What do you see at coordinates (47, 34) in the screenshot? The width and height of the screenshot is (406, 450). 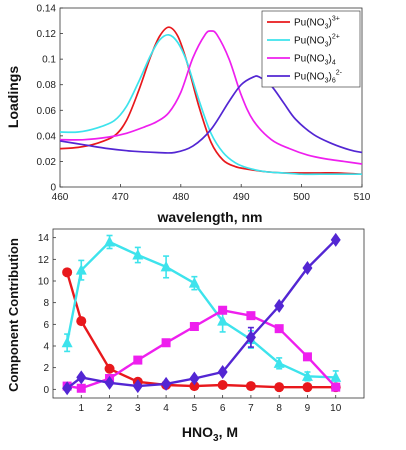 I see `y-tick-label: 0.12` at bounding box center [47, 34].